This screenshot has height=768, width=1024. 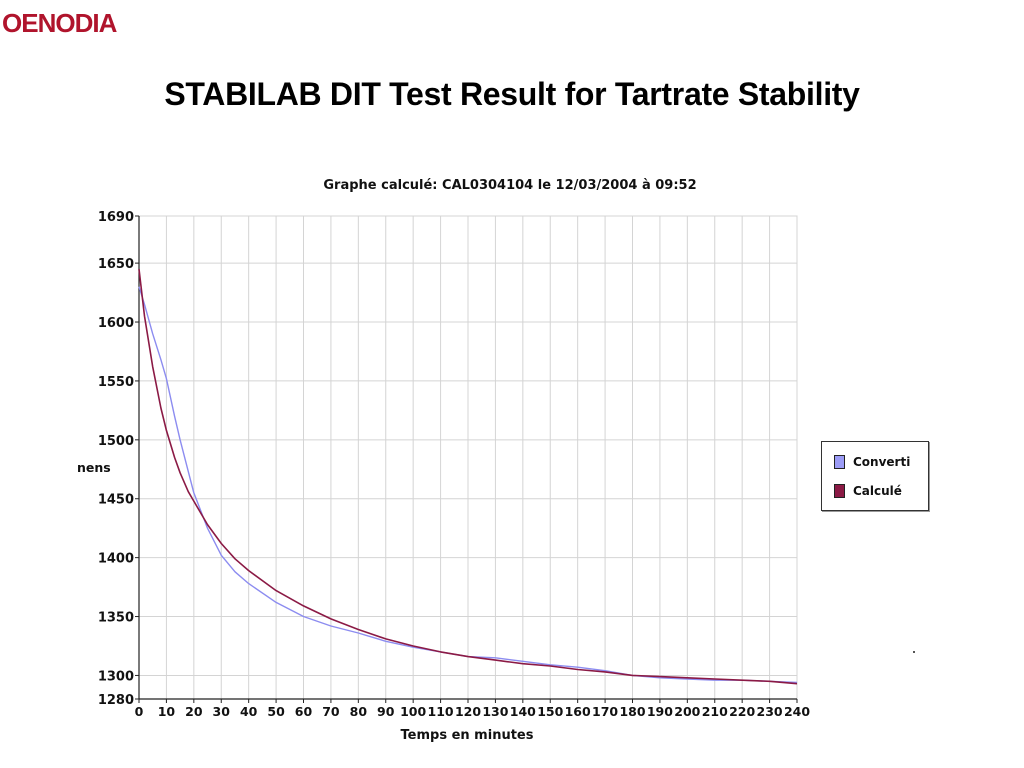 I want to click on logo-text: OENODIA, so click(x=60, y=23).